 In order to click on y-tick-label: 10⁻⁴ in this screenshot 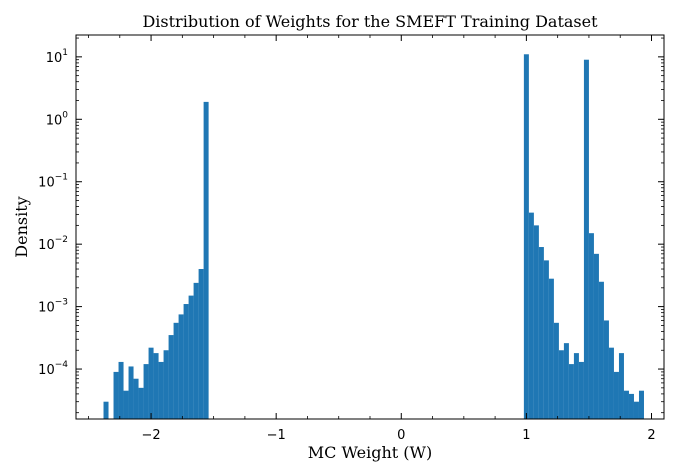, I will do `click(53, 369)`.